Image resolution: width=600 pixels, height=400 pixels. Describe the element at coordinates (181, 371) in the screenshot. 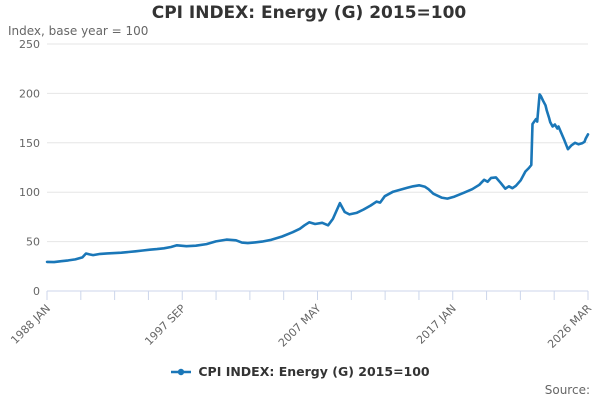

I see `legend-line-marker-icon` at that location.